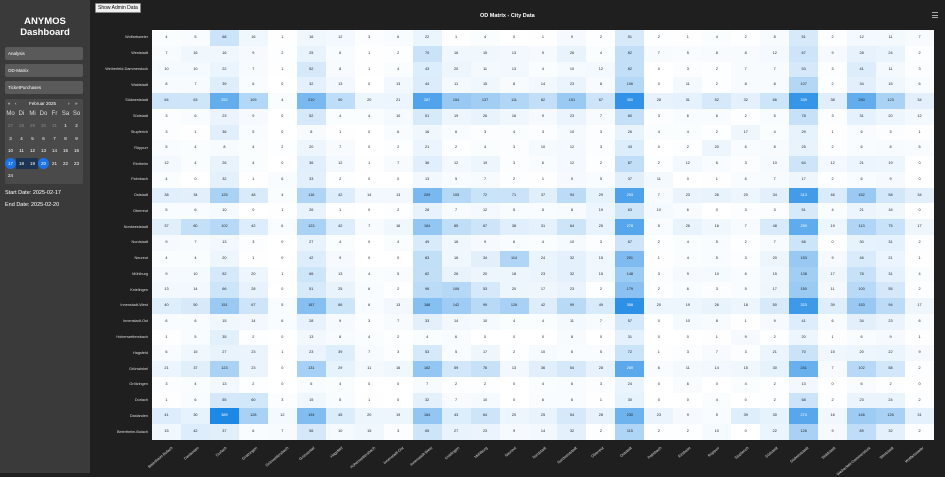  Describe the element at coordinates (311, 432) in the screenshot. I see `heatmap-cell: 56` at that location.